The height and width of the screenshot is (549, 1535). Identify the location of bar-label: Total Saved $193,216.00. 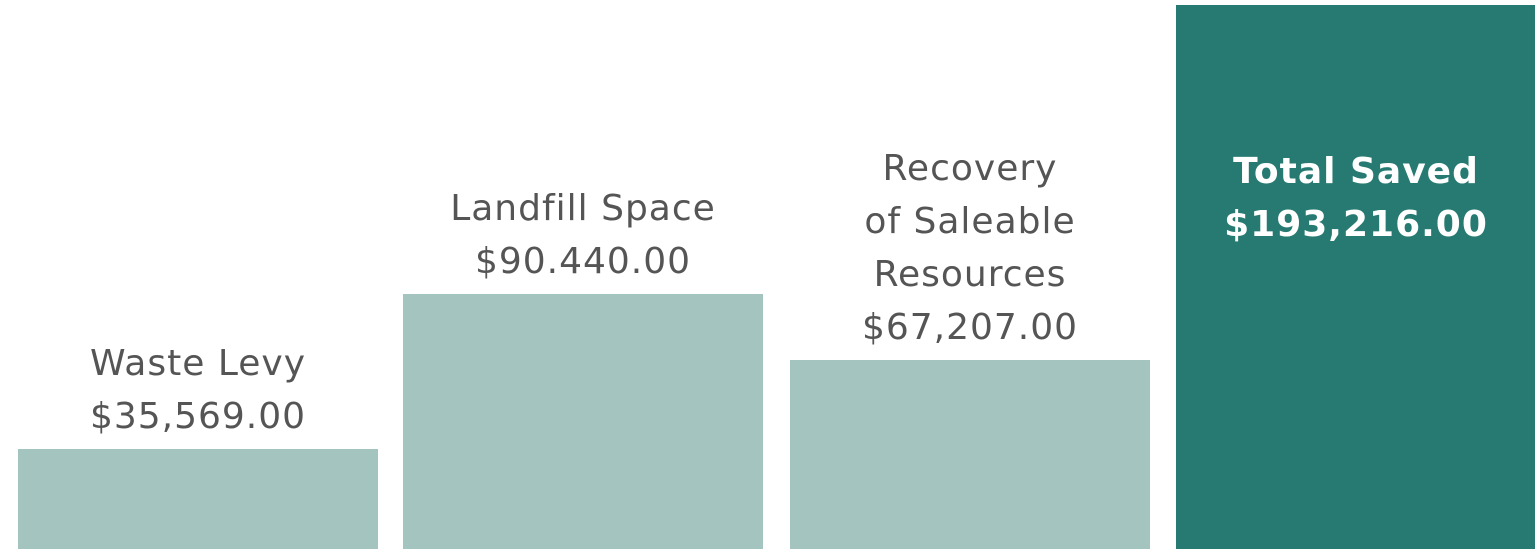
(1355, 198).